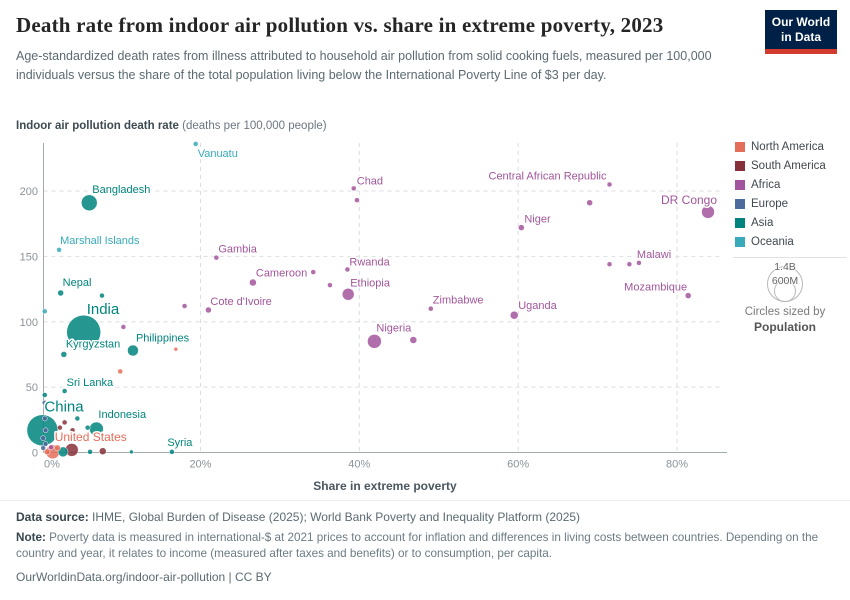  What do you see at coordinates (83, 332) in the screenshot?
I see `point-india` at bounding box center [83, 332].